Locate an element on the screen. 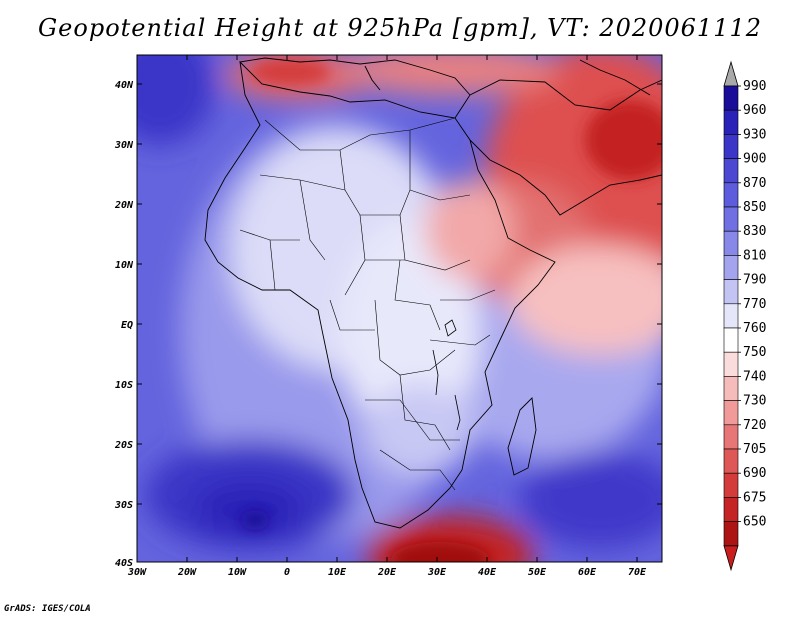 This screenshot has height=618, width=800. lat-label: EQ is located at coordinates (127, 325).